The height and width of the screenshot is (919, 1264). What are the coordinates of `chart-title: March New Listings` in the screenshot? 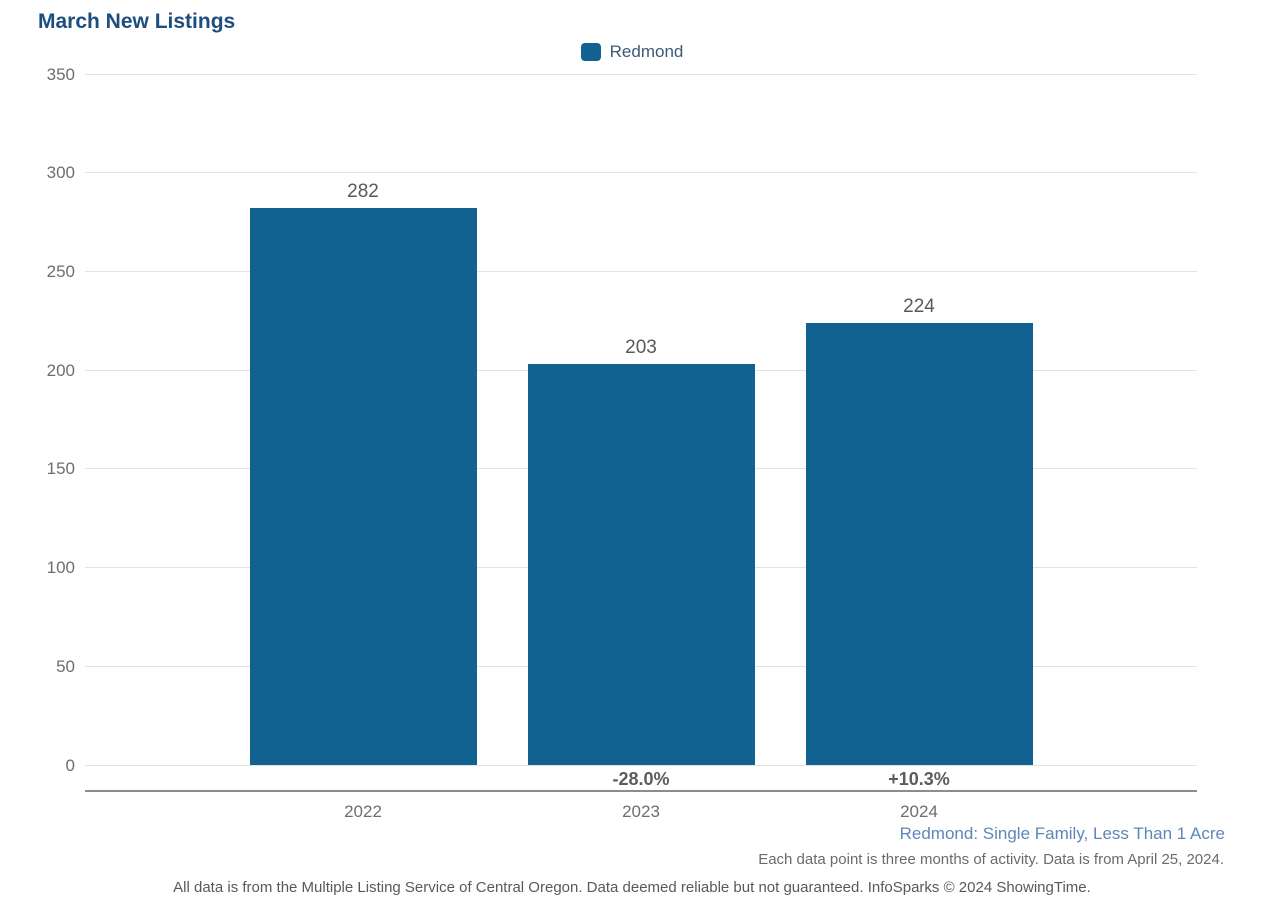 It's located at (137, 21).